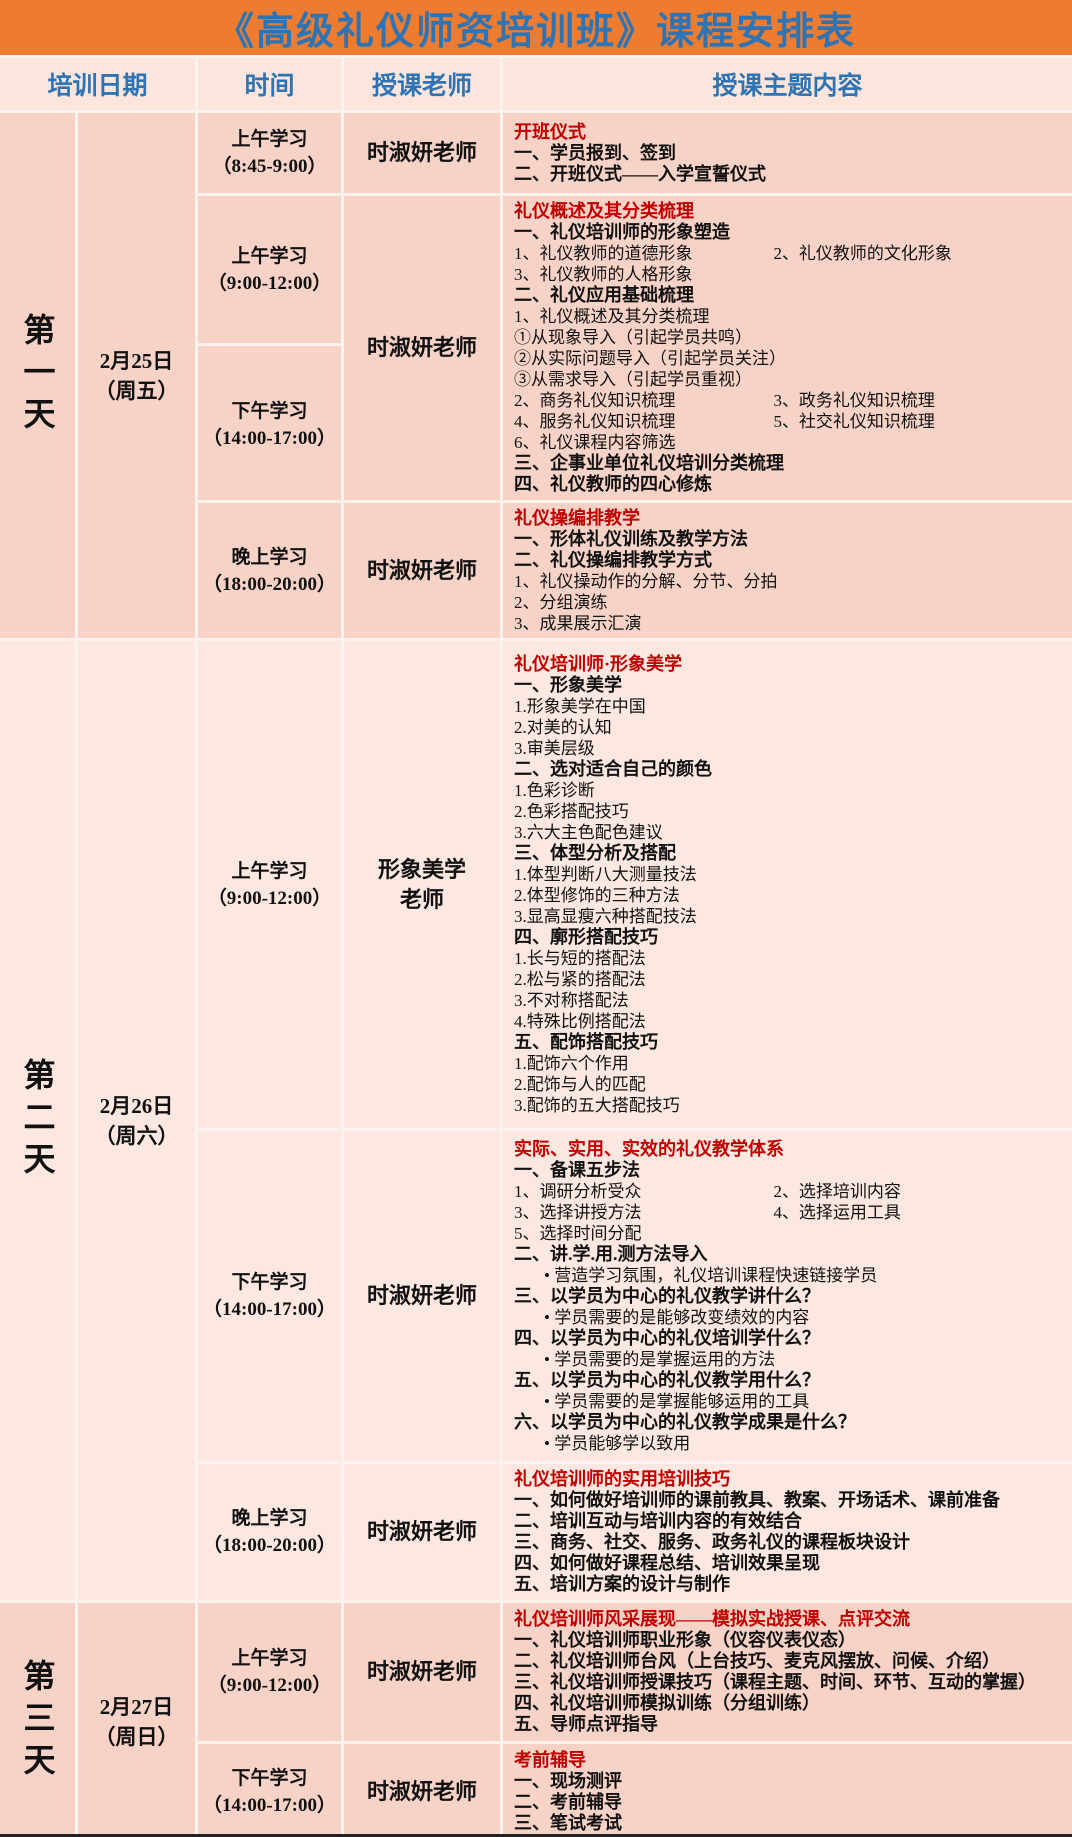  I want to click on content-line: 四、礼仪教师的四心修炼, so click(613, 484).